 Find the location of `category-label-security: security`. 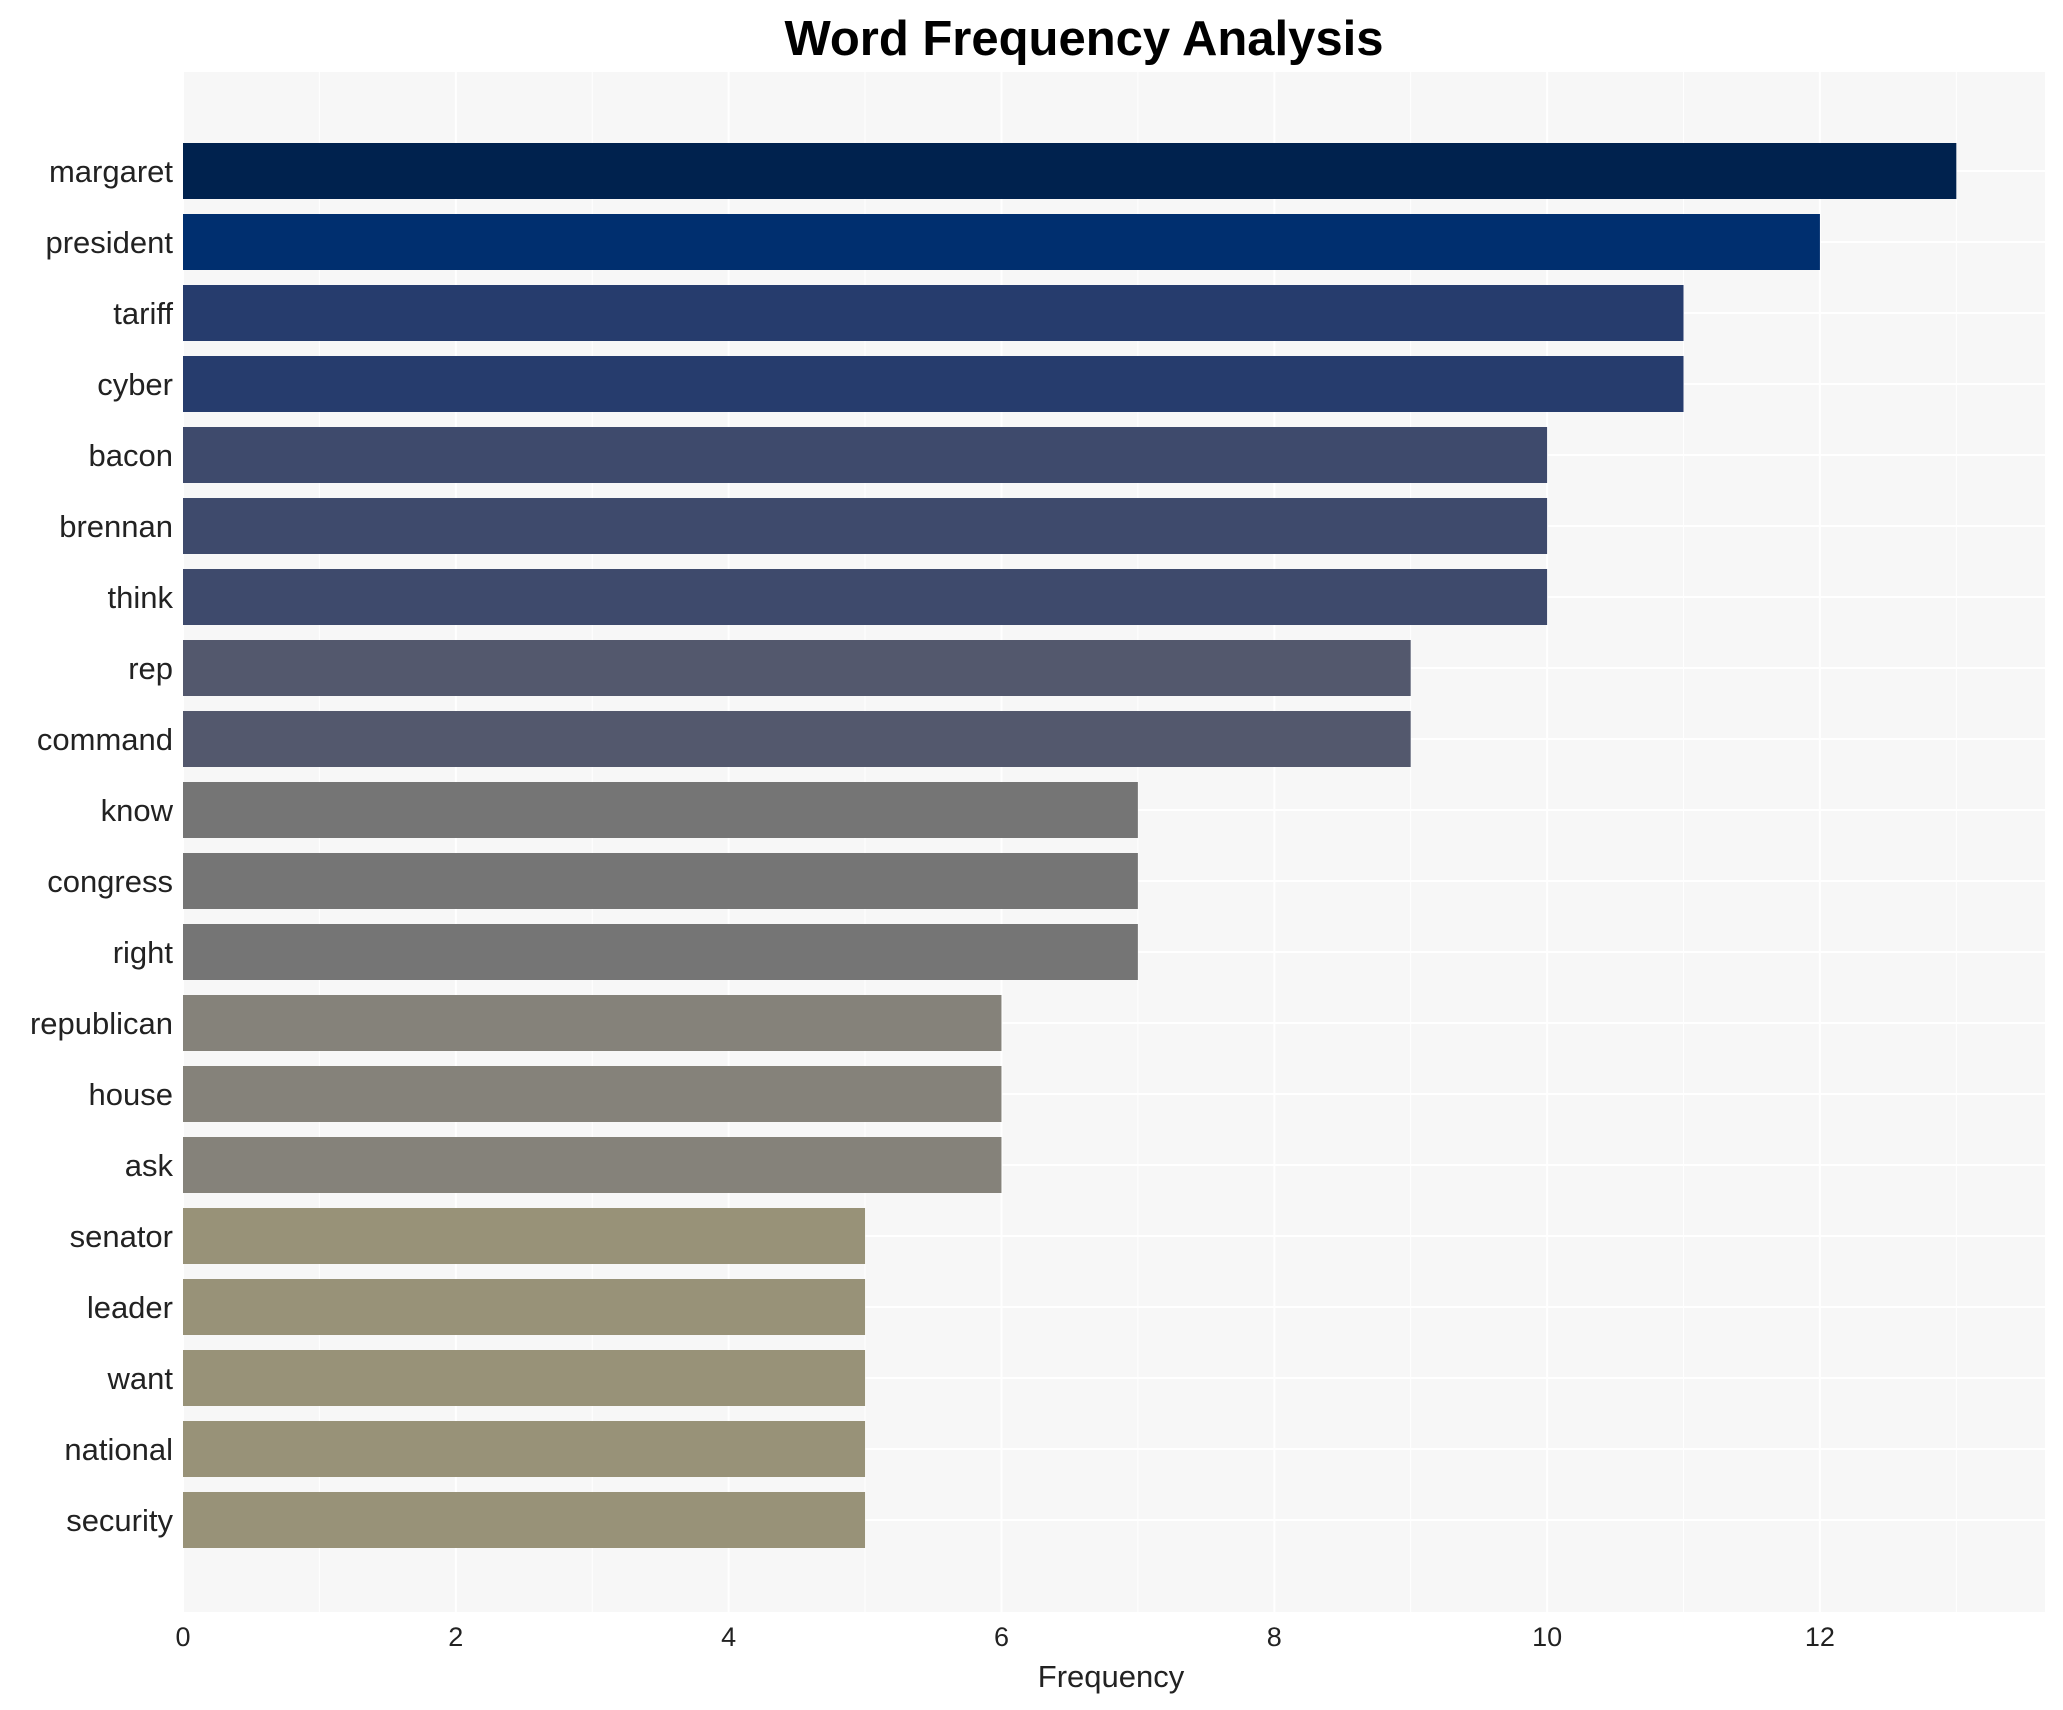

category-label-security: security is located at coordinates (119, 1520).